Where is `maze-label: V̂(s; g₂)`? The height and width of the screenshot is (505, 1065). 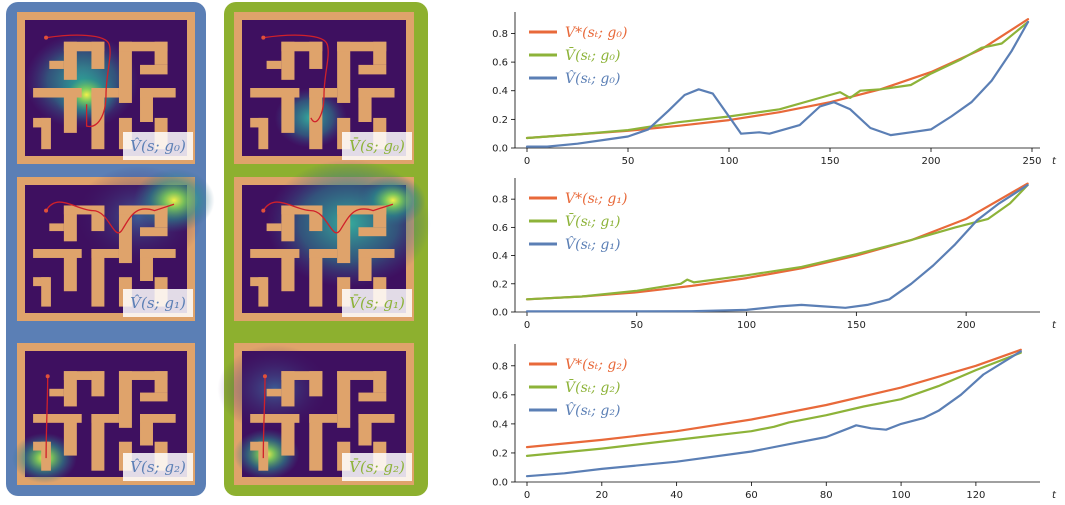
maze-label: V̂(s; g₂) is located at coordinates (158, 467).